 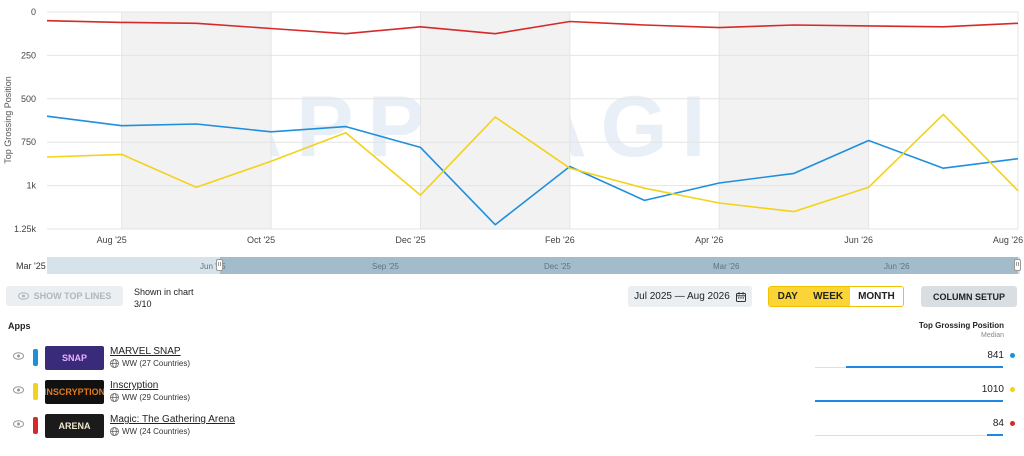 I want to click on period-day-button: DAY, so click(x=788, y=296).